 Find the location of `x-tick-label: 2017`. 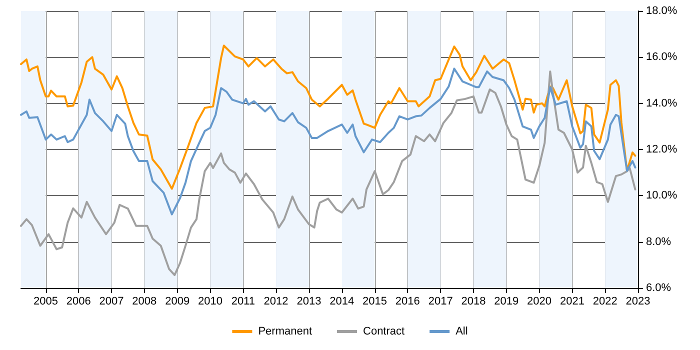

x-tick-label: 2017 is located at coordinates (440, 302).